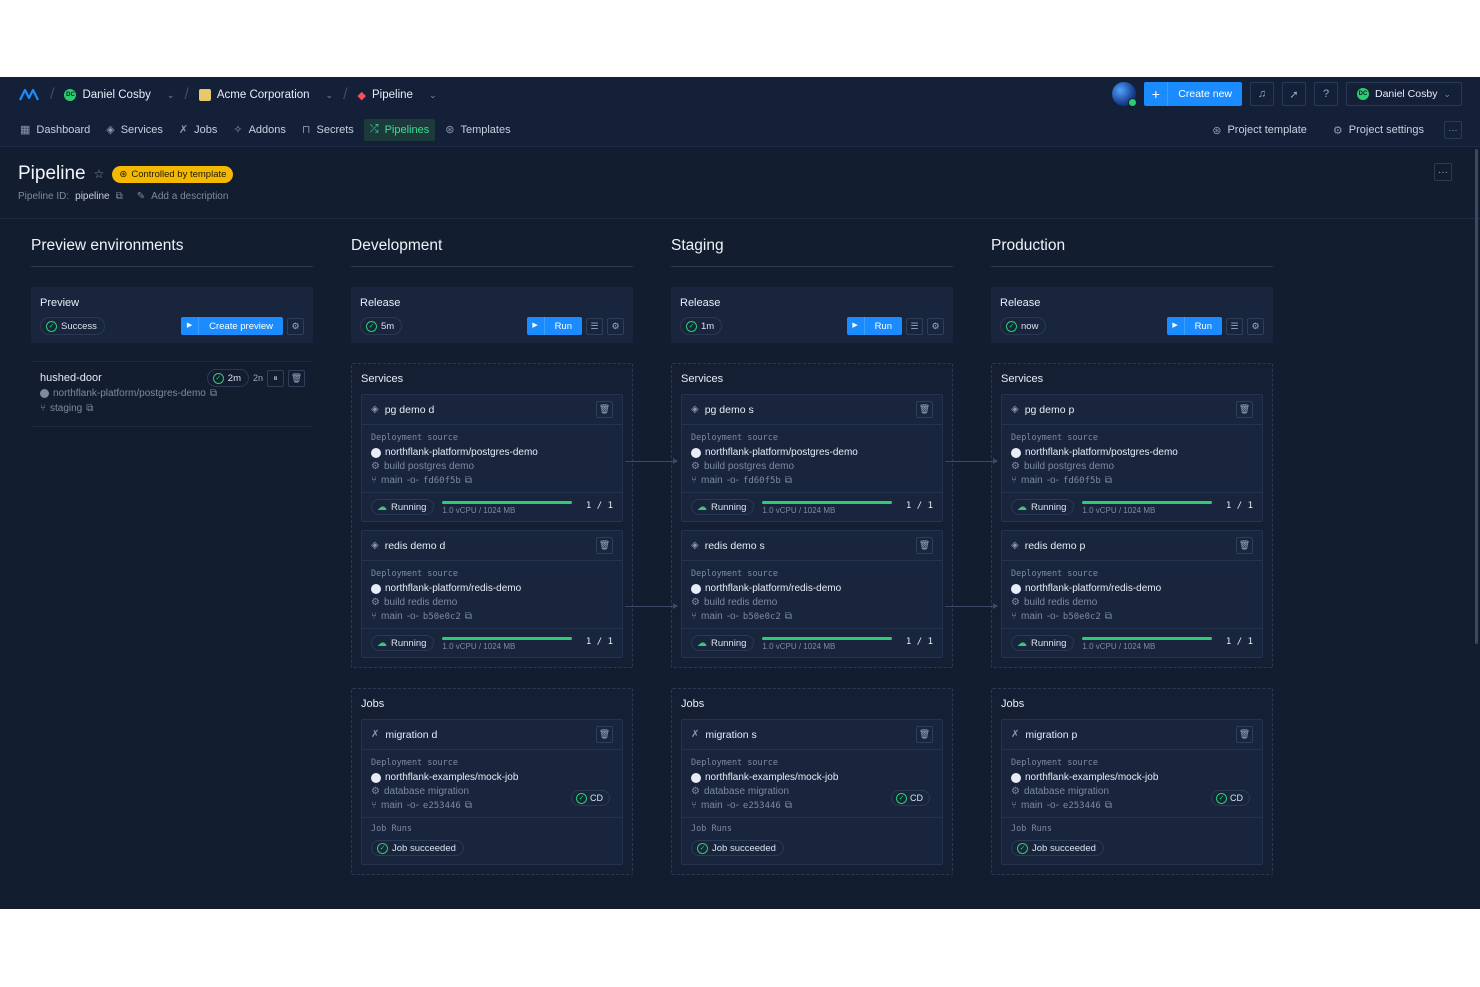 This screenshot has width=1480, height=987. What do you see at coordinates (306, 130) in the screenshot?
I see `lock-icon: ⊓` at bounding box center [306, 130].